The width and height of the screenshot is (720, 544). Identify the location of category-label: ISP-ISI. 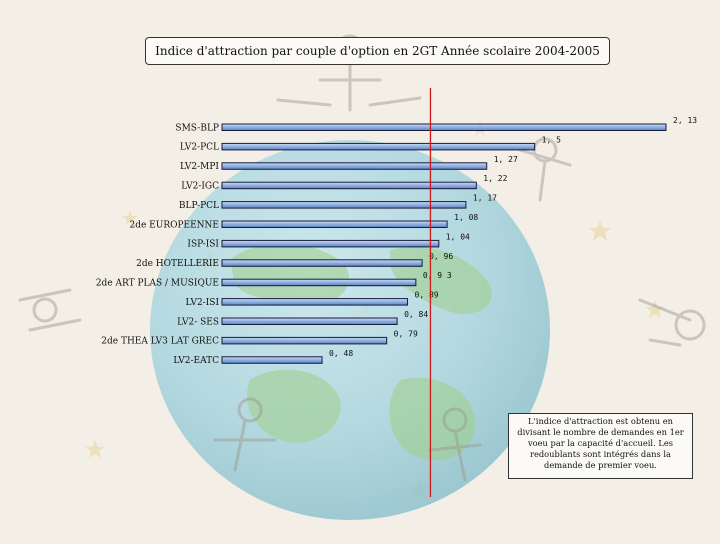
(203, 245).